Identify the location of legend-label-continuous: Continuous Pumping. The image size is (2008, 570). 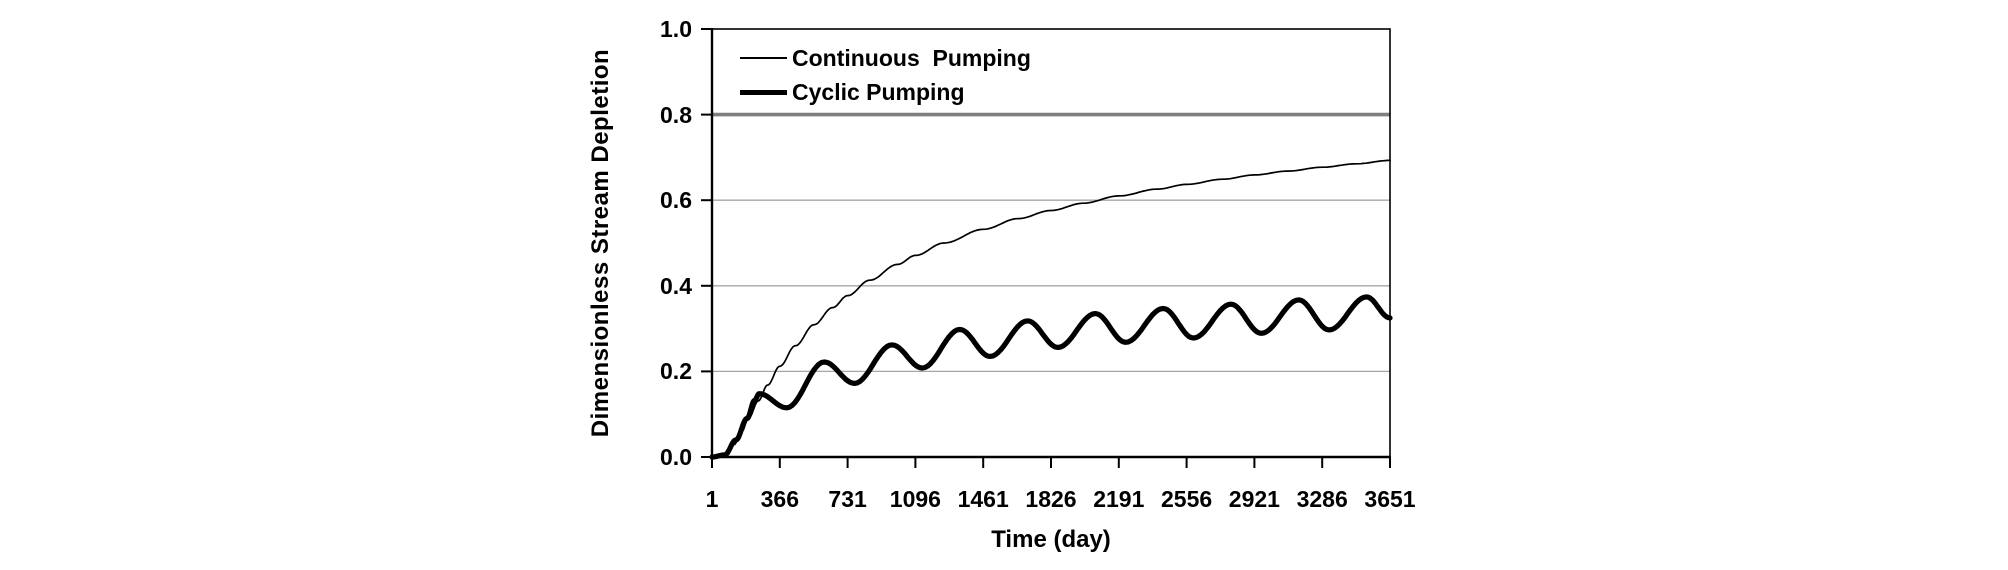
(911, 57).